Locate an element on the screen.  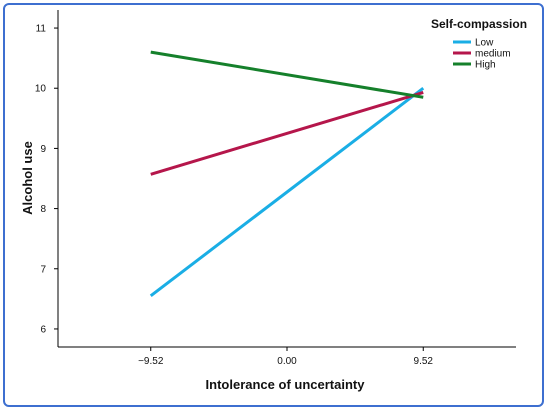
legend-label-low: Low is located at coordinates (484, 43).